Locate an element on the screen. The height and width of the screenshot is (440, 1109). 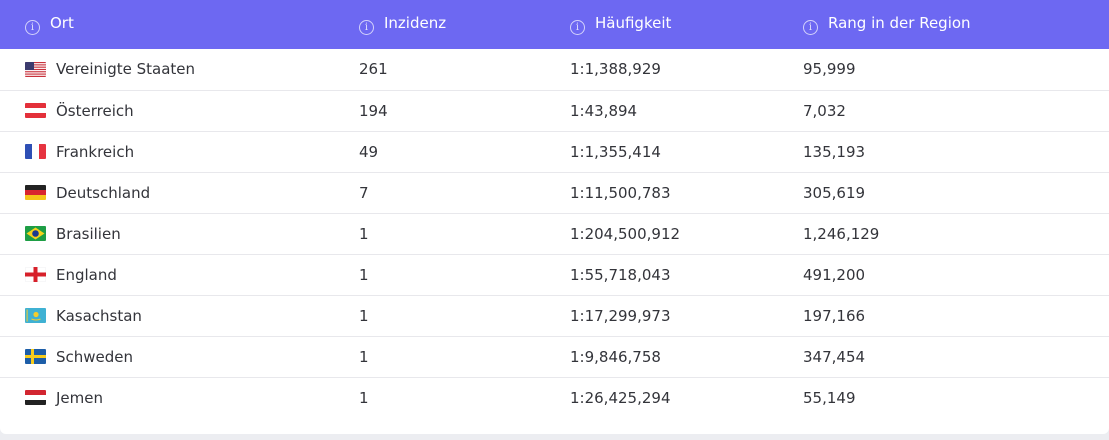
germany-flag-icon is located at coordinates (35, 192).